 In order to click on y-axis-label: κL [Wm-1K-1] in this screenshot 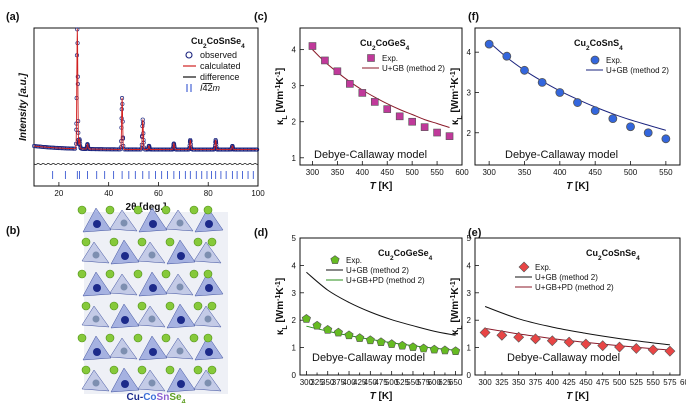, I will do `click(457, 96)`.